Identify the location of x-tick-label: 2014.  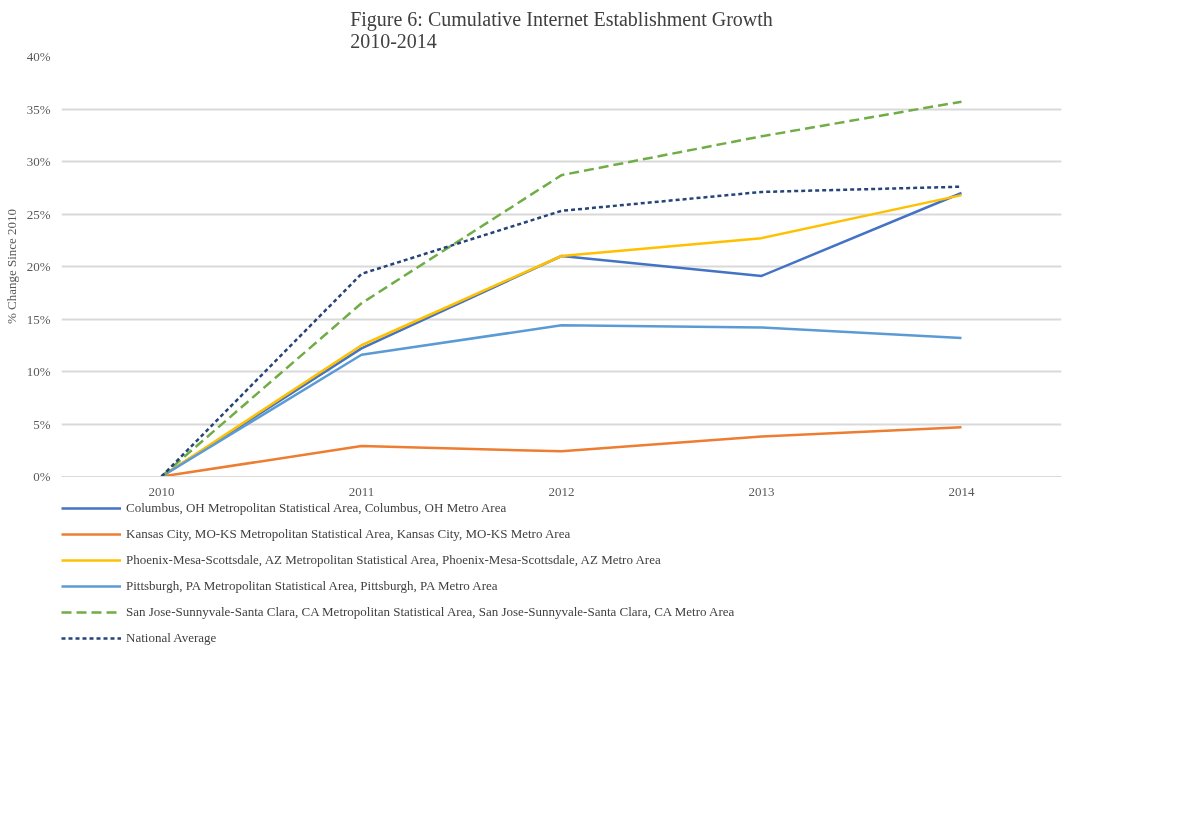
(961, 491).